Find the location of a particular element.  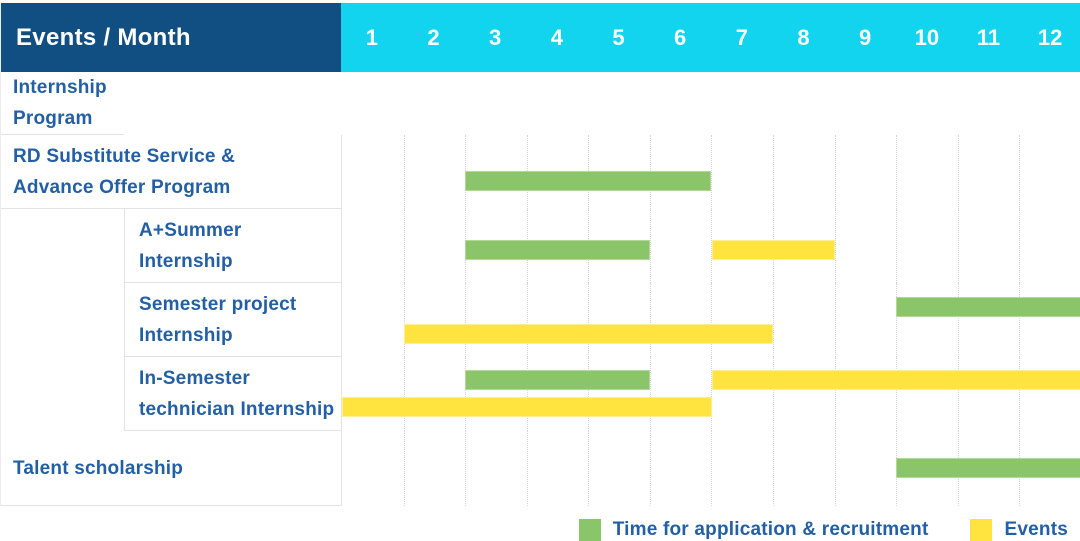

month-header-8: 8 is located at coordinates (804, 37).